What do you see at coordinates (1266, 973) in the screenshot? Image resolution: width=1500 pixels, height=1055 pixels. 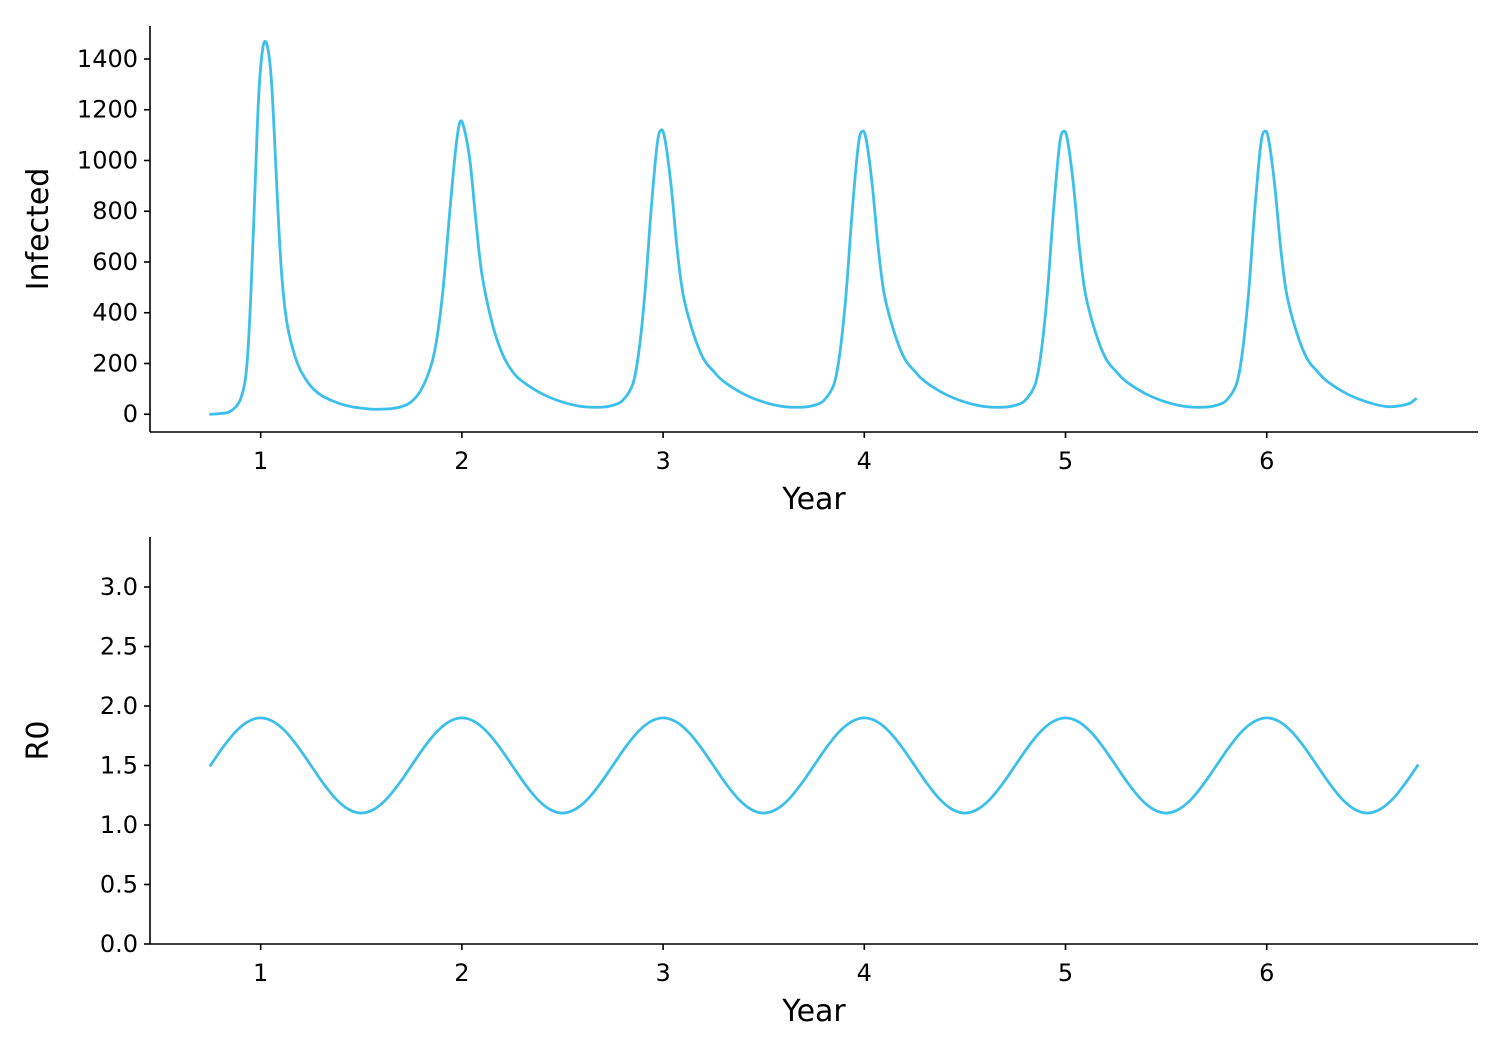 I see `r0-x-tick-label: 6` at bounding box center [1266, 973].